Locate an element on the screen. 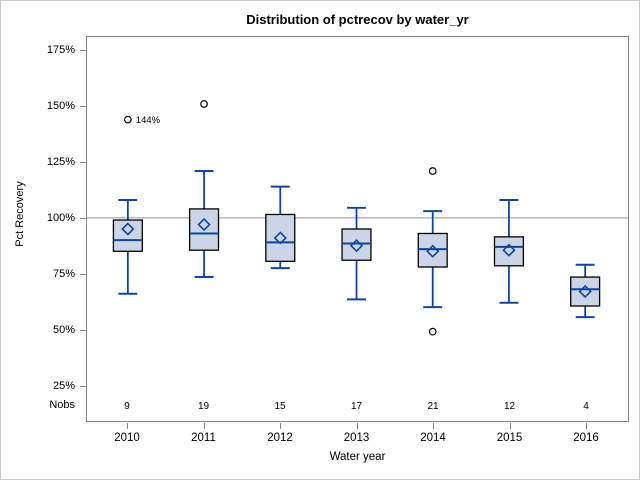 This screenshot has height=480, width=640. nobs-row-label: Nobs is located at coordinates (62, 405).